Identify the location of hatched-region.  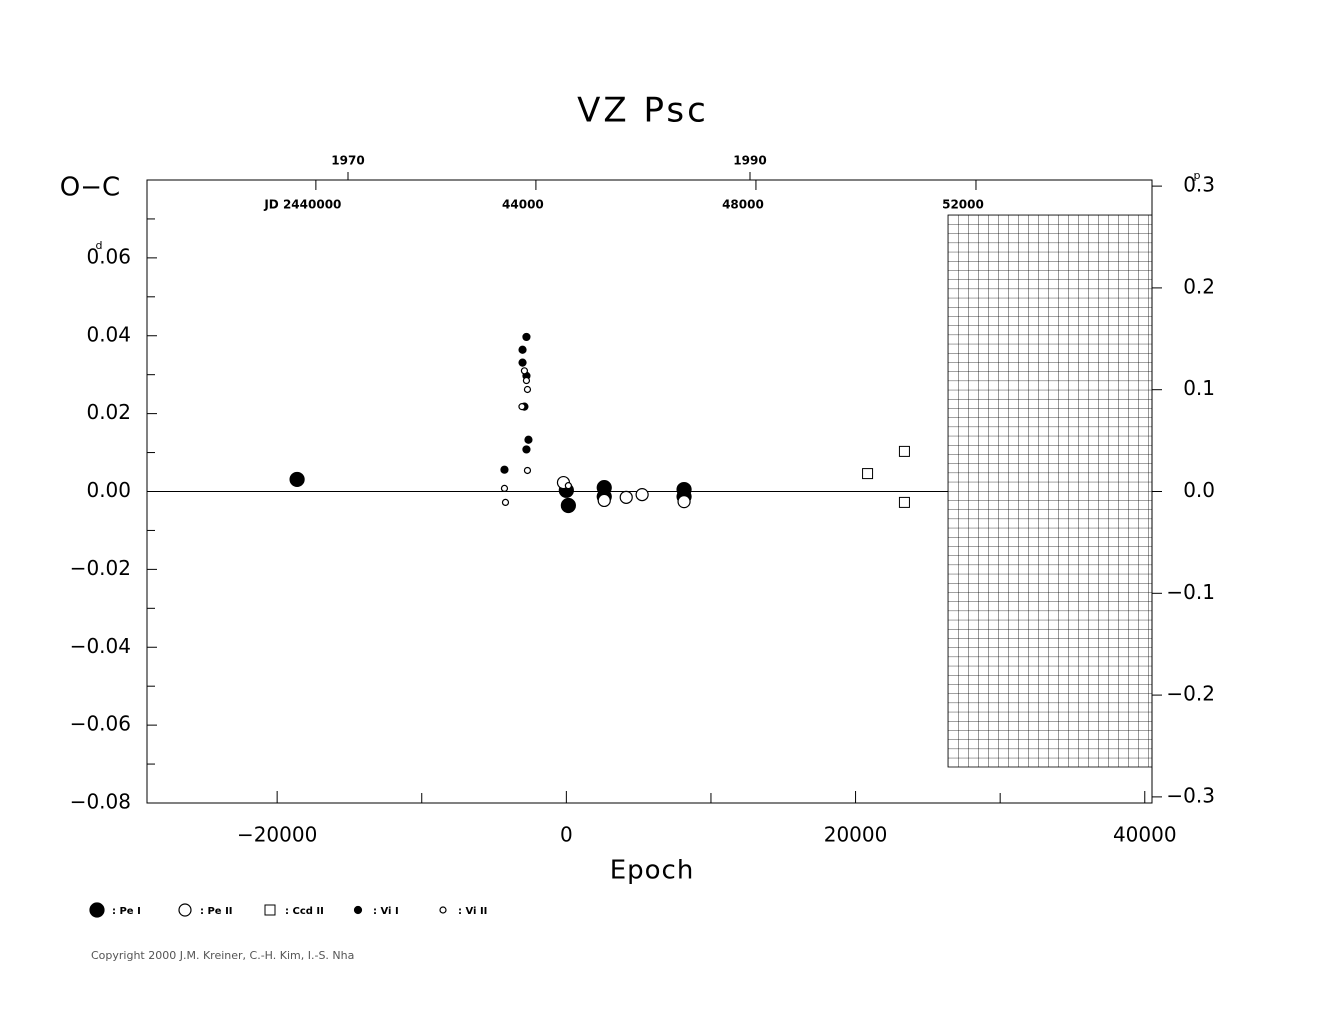
(1050, 491).